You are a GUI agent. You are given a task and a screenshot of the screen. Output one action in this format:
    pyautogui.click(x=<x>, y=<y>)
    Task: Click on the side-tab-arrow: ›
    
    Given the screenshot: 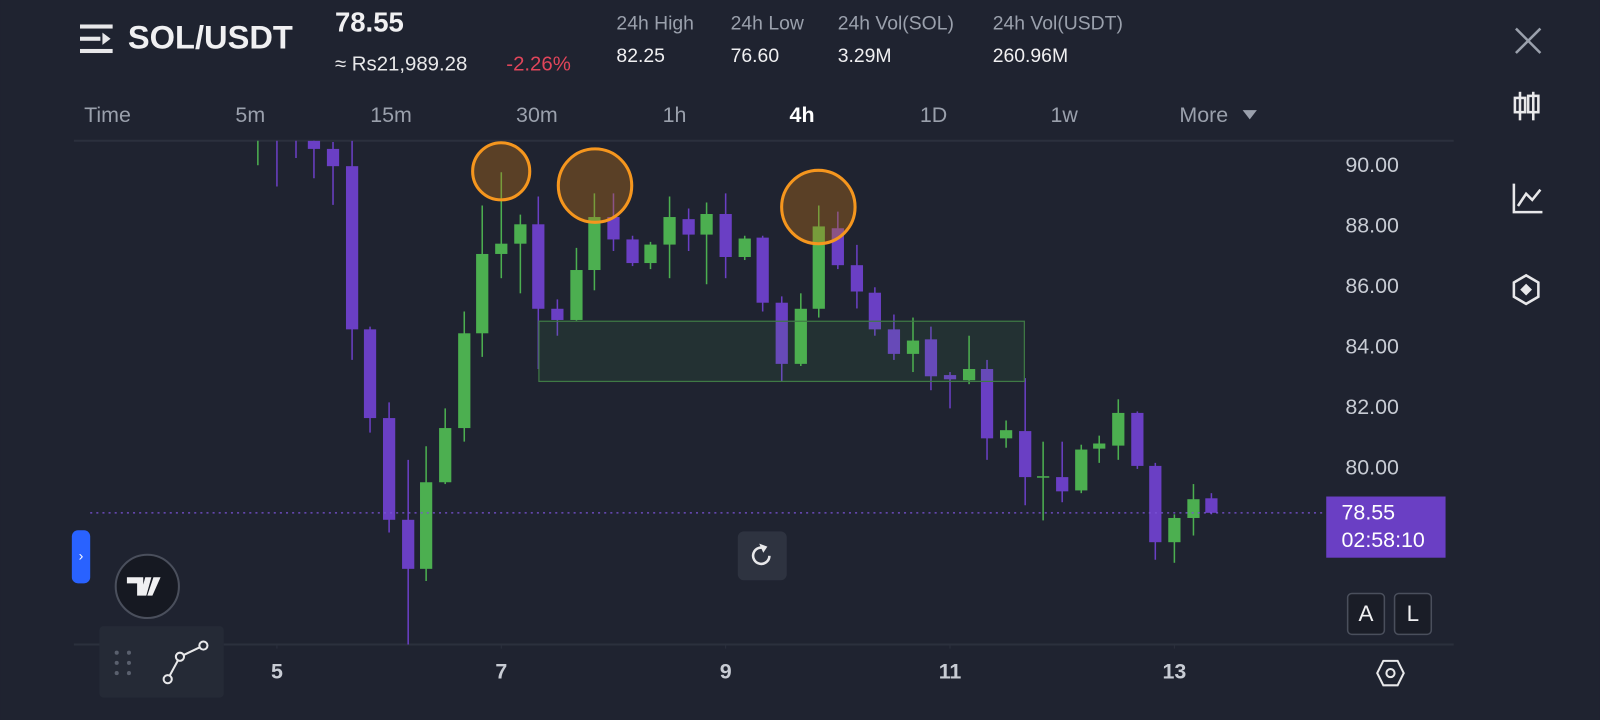 What is the action you would take?
    pyautogui.click(x=81, y=557)
    